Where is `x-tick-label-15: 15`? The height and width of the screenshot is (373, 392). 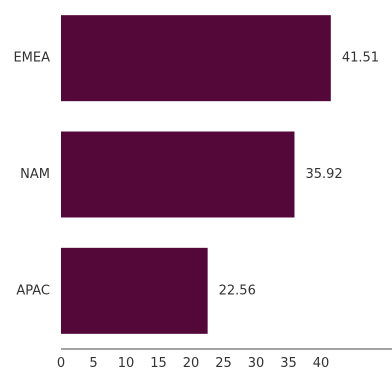
x-tick-label-15: 15 is located at coordinates (158, 363).